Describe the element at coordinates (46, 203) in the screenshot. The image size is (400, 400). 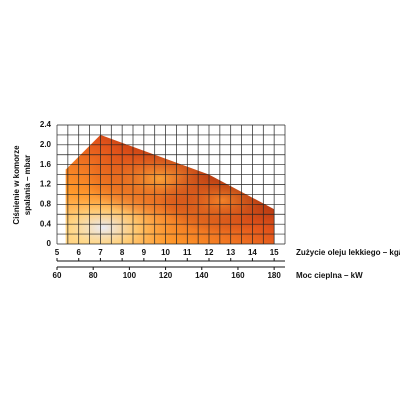
I see `y-tick-label: 0.8` at that location.